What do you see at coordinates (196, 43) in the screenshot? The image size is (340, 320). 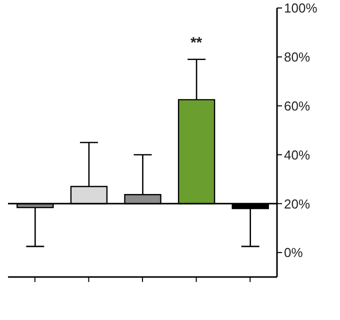 I see `annotation: **` at bounding box center [196, 43].